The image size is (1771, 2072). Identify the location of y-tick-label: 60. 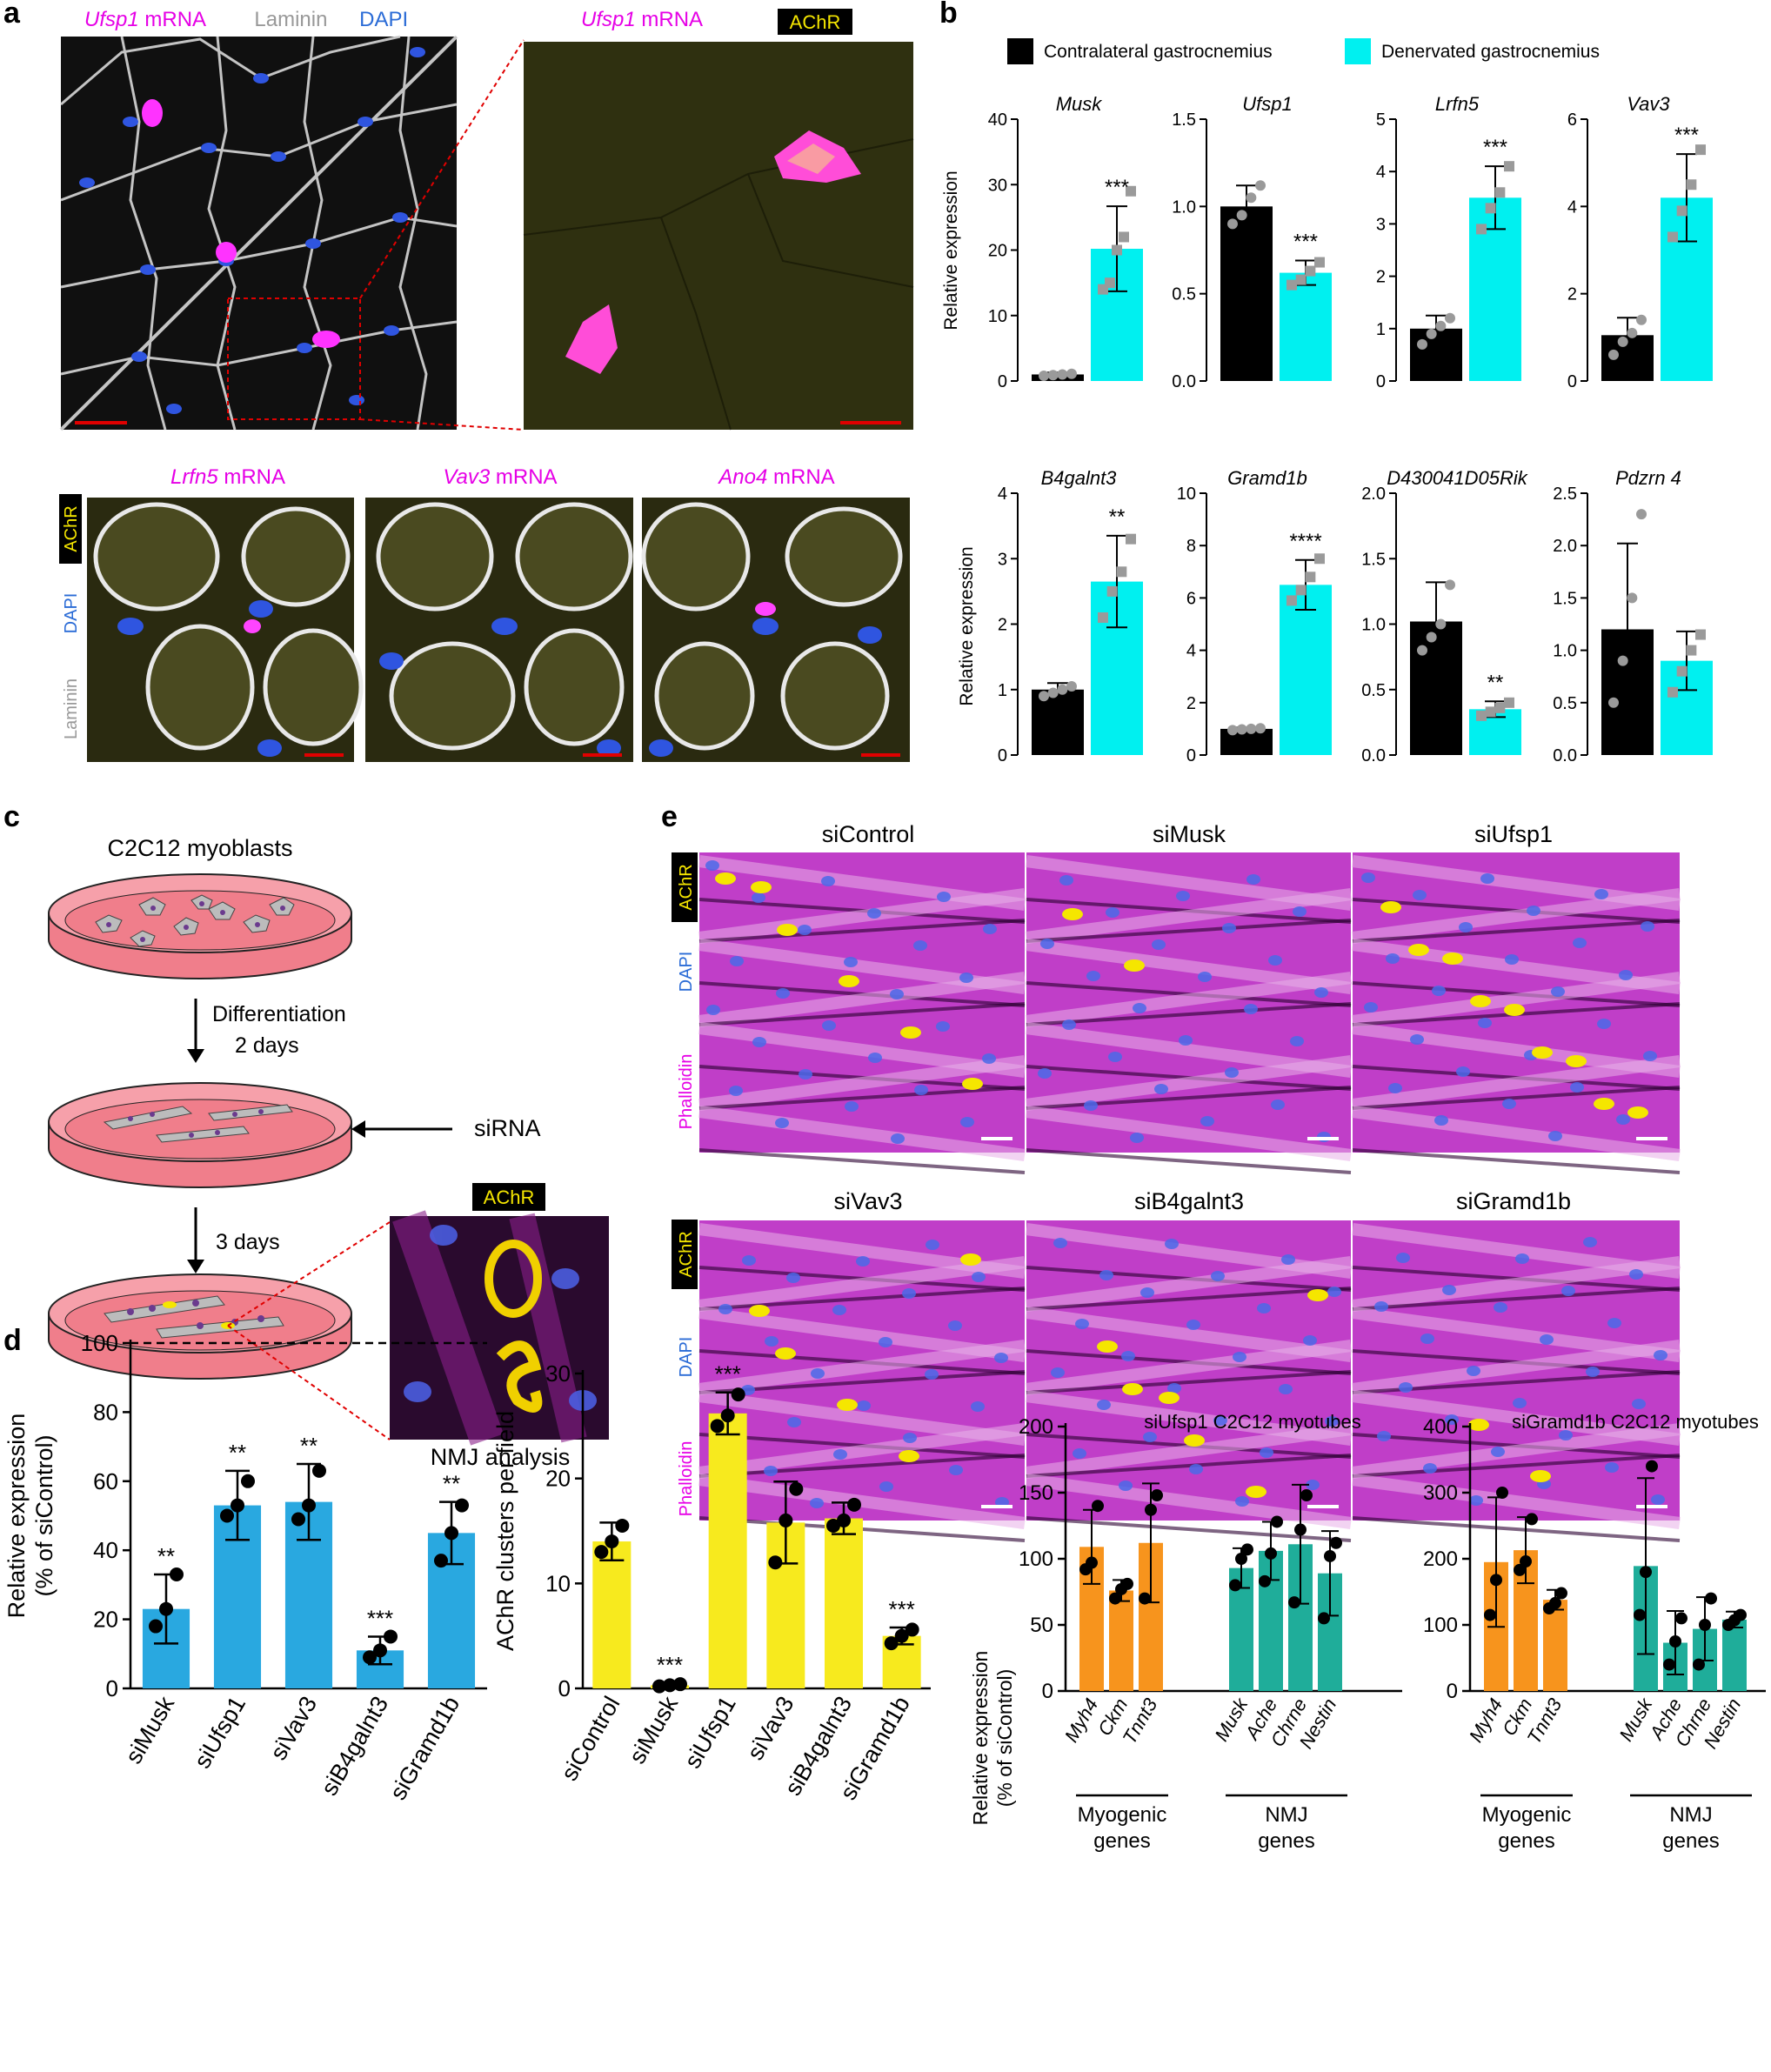
(105, 1481).